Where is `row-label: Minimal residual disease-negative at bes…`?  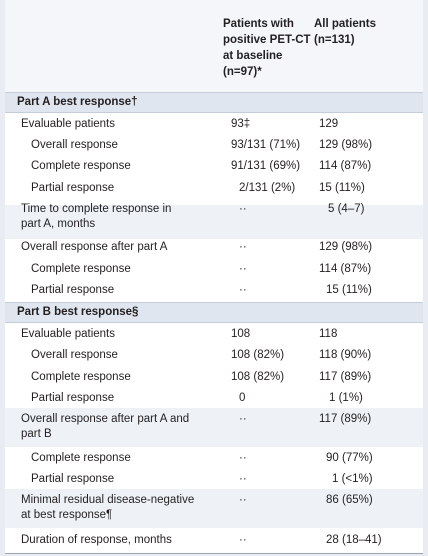 row-label: Minimal residual disease-negative at bes… is located at coordinates (108, 507).